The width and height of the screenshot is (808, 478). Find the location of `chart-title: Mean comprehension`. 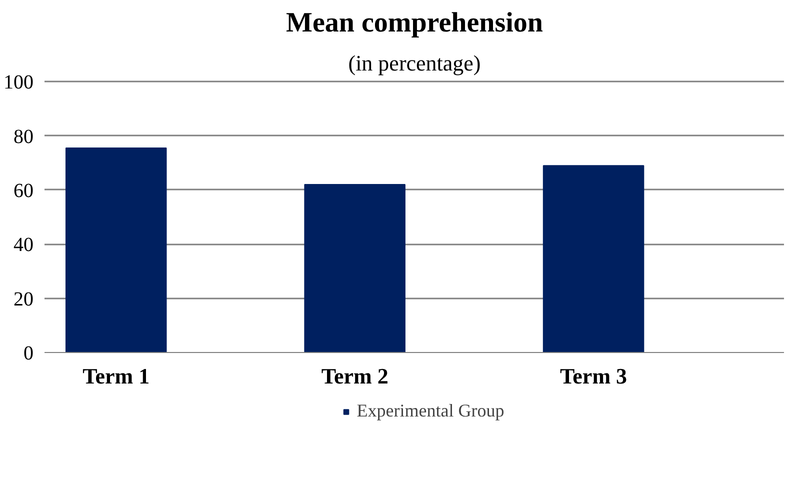

chart-title: Mean comprehension is located at coordinates (415, 23).